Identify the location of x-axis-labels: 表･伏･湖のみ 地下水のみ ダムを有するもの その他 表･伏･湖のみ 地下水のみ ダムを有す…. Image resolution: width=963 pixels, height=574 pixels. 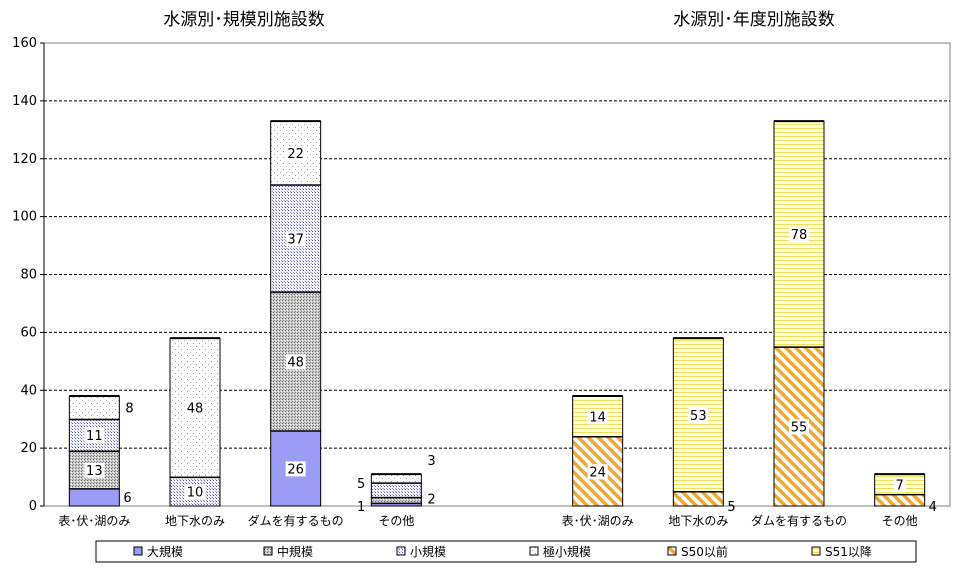
(487, 520).